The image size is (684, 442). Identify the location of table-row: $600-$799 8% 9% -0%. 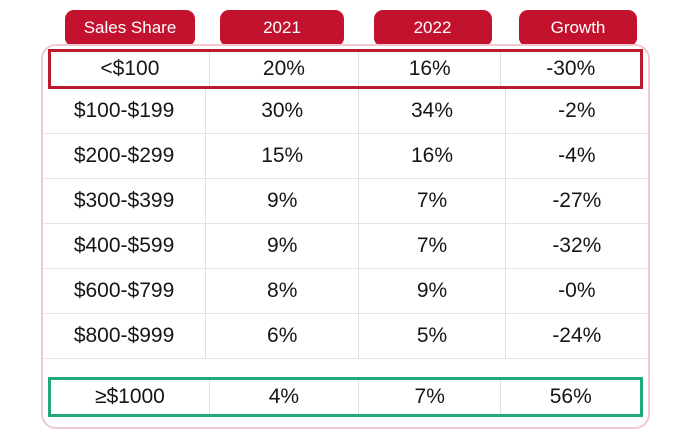
(345, 291).